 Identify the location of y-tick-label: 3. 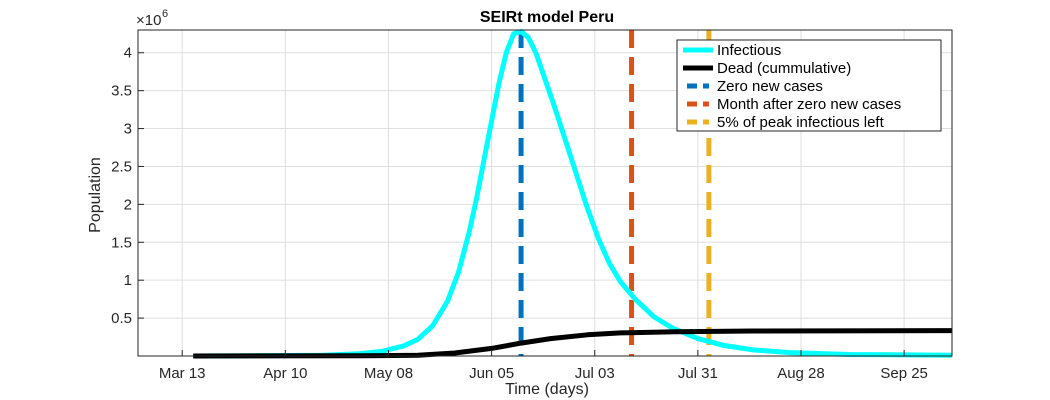
(128, 129).